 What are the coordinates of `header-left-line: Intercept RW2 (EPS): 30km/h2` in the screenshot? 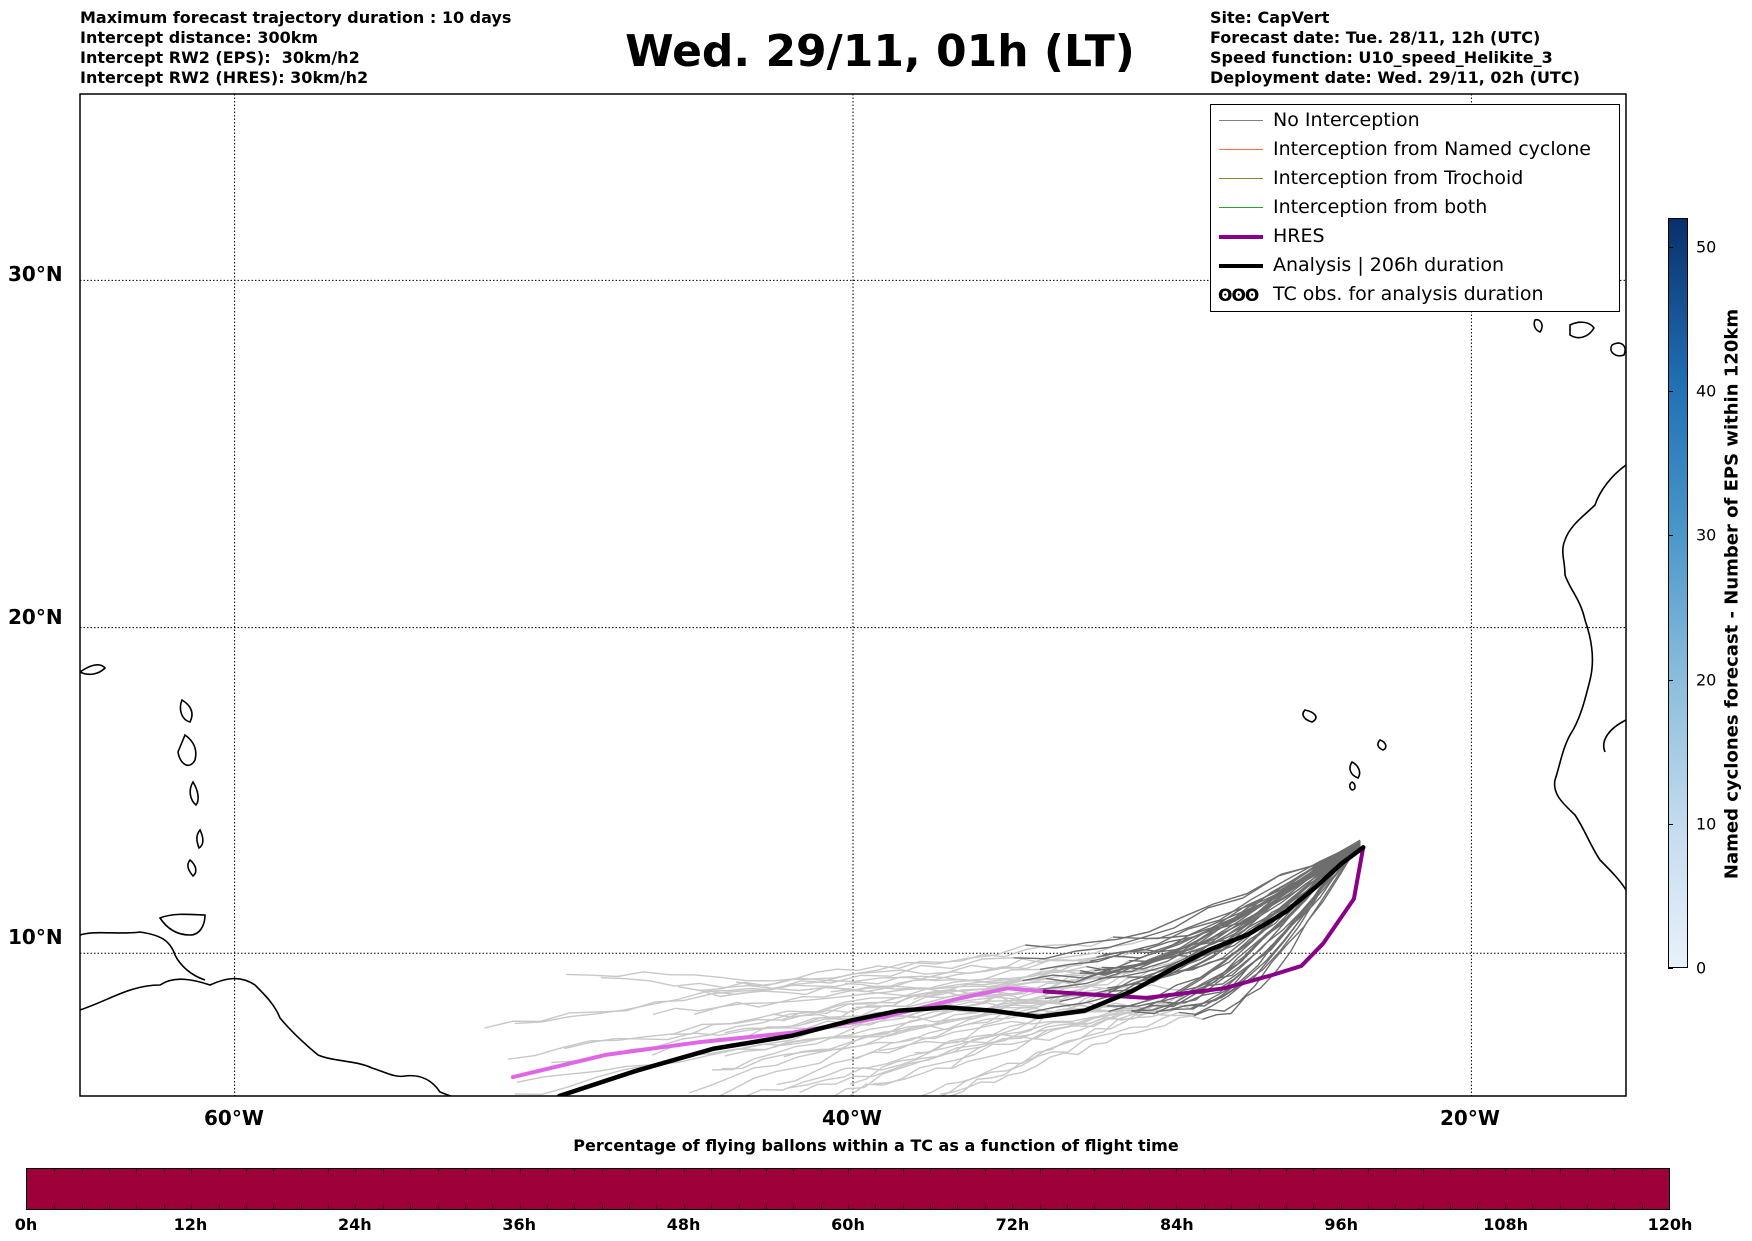 It's located at (220, 57).